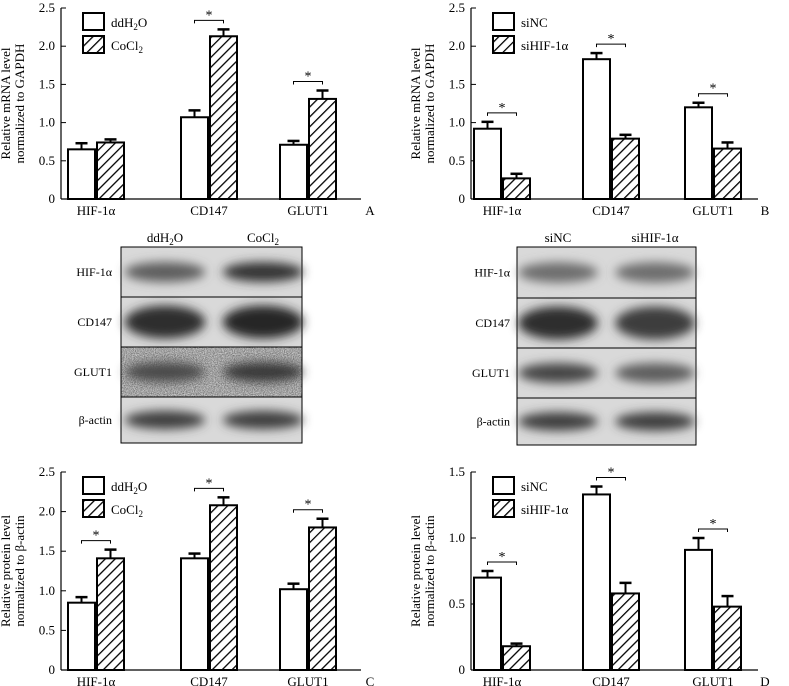 The width and height of the screenshot is (789, 686). What do you see at coordinates (544, 509) in the screenshot?
I see `legend-label: siHIF-1α` at bounding box center [544, 509].